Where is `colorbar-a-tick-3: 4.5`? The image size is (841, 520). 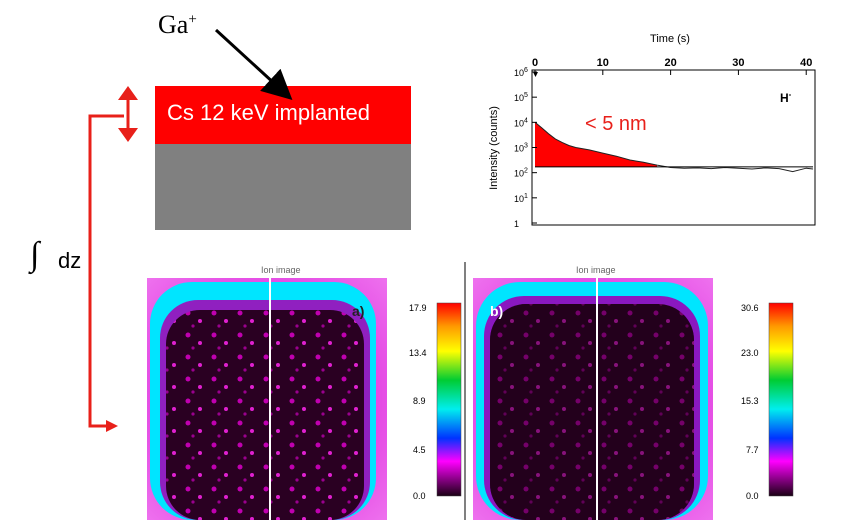 colorbar-a-tick-3: 4.5 is located at coordinates (419, 450).